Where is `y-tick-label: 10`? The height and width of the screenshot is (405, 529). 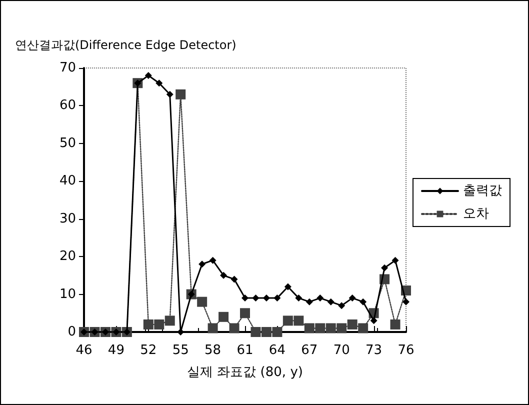 y-tick-label: 10 is located at coordinates (67, 294).